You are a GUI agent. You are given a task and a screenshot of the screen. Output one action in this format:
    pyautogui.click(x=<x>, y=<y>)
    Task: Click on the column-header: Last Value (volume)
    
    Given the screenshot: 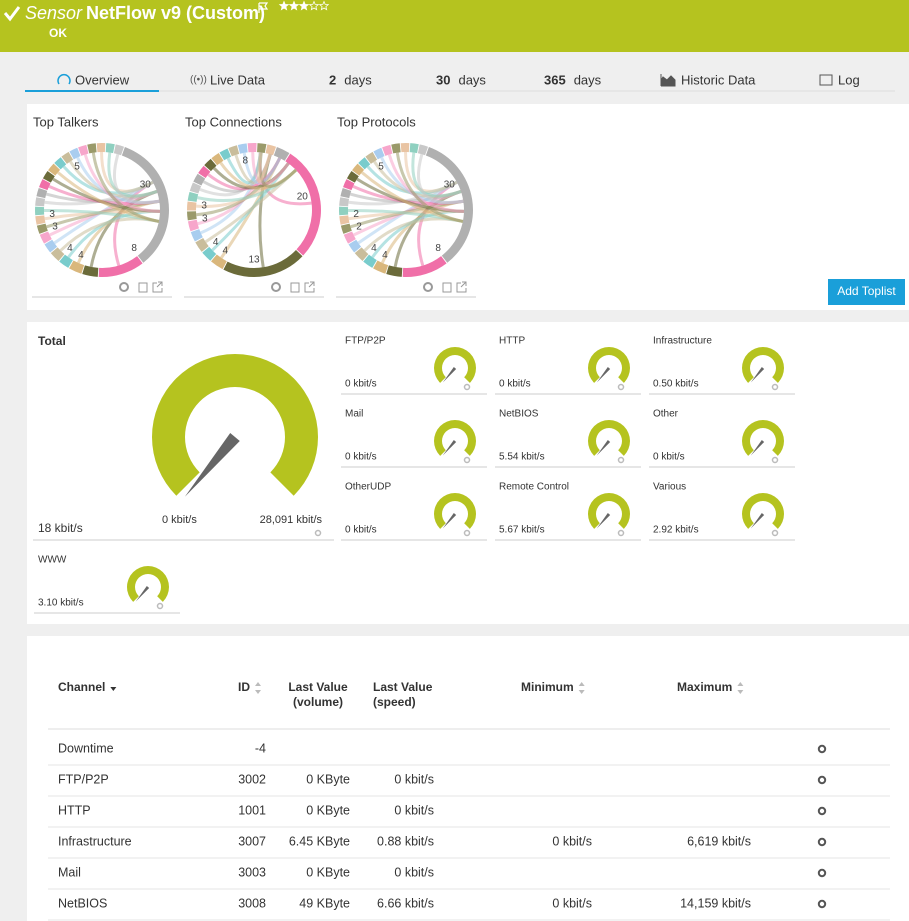 What is the action you would take?
    pyautogui.click(x=318, y=694)
    